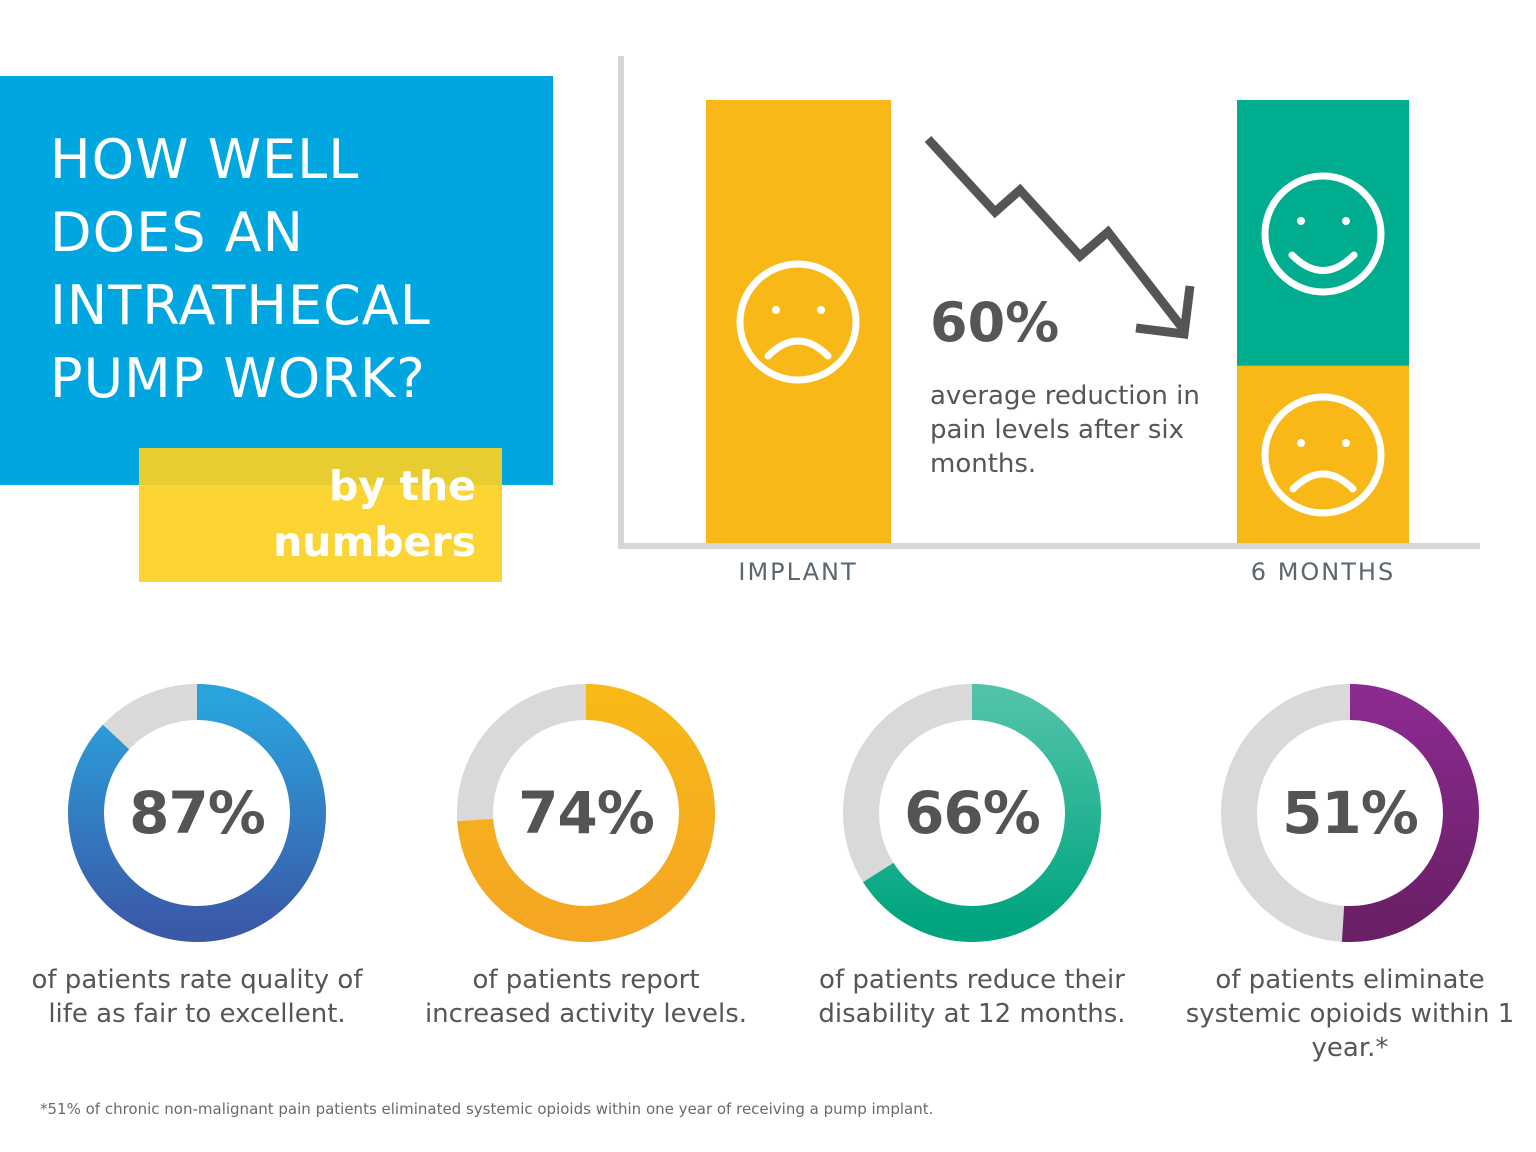 This screenshot has height=1152, width=1536. What do you see at coordinates (797, 572) in the screenshot?
I see `x-tick-label-implant: IMPLANT` at bounding box center [797, 572].